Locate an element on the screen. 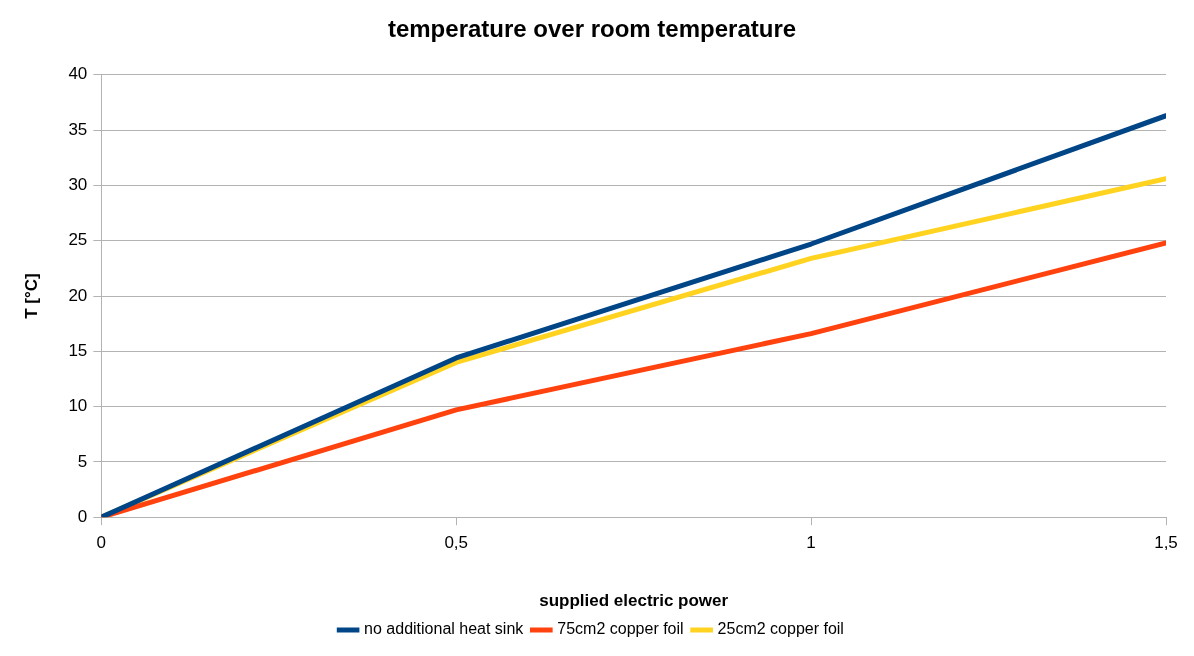 The image size is (1194, 656). y-tick-label: 30 is located at coordinates (78, 185).